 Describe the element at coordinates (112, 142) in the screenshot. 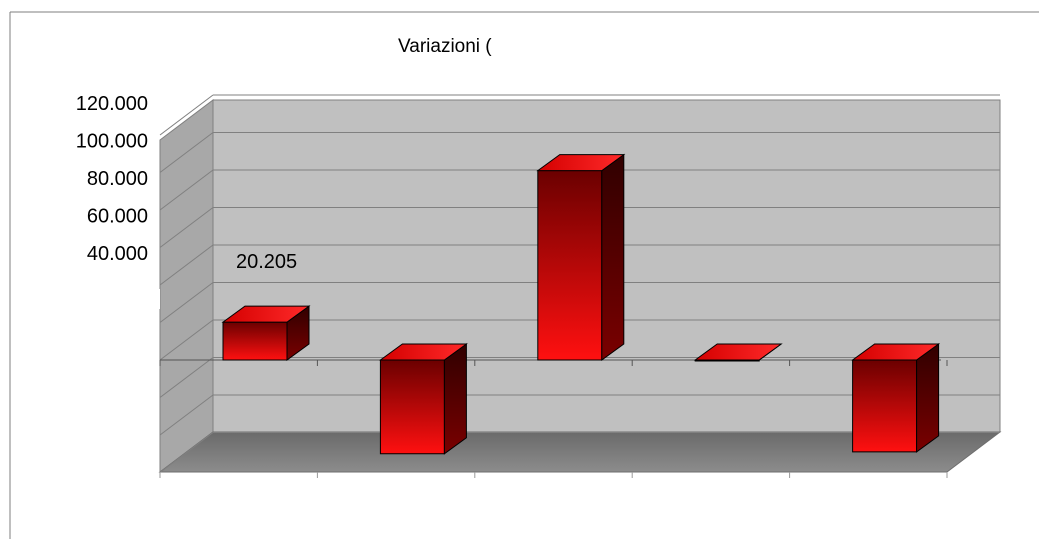

I see `y-tick-label: 100.000` at that location.